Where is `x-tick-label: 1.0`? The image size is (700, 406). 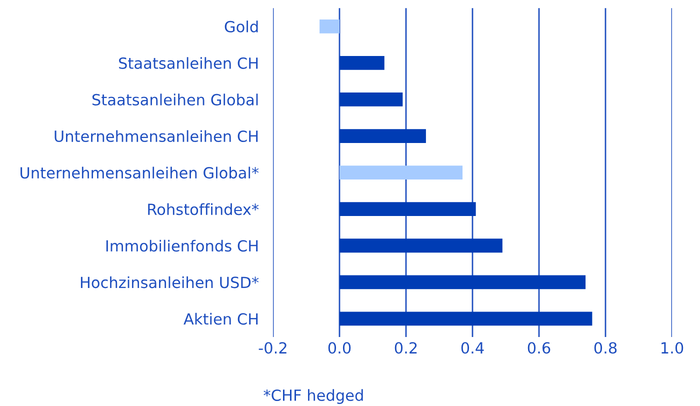
x-tick-label: 1.0 is located at coordinates (673, 348).